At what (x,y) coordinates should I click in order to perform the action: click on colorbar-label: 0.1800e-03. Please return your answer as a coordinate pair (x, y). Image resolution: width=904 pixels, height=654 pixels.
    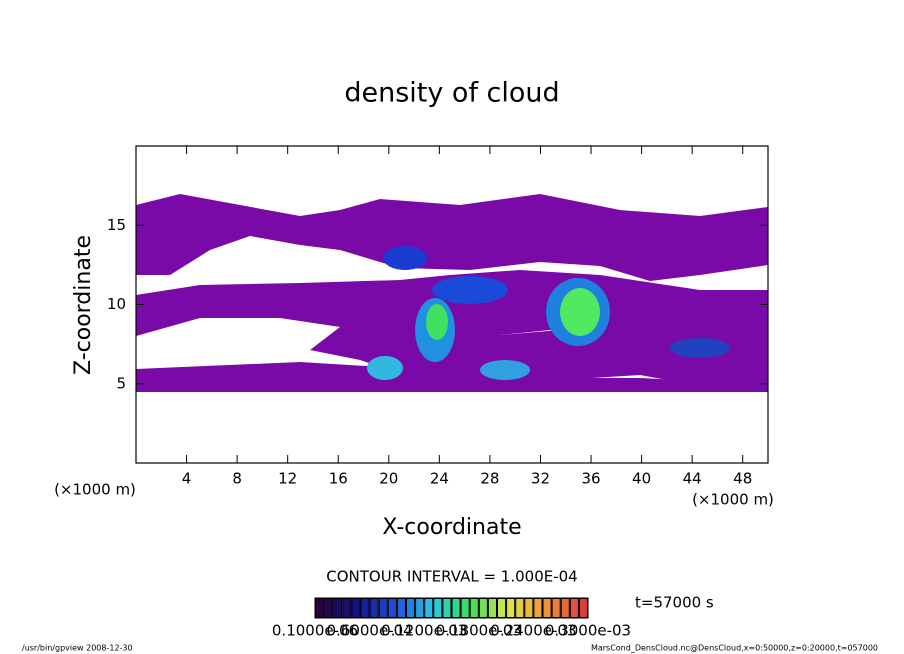
    Looking at the image, I should click on (479, 631).